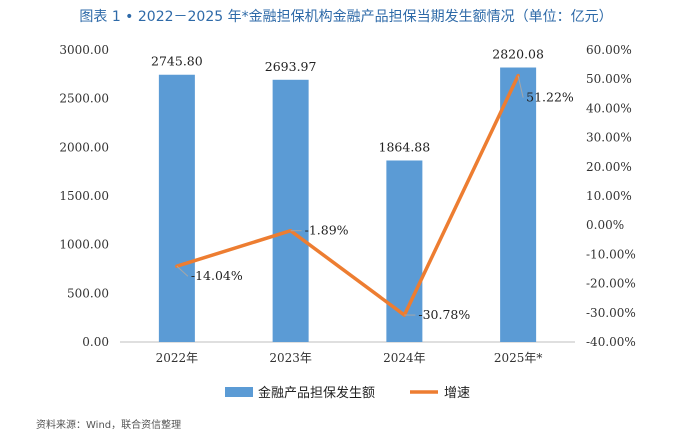  Describe the element at coordinates (605, 225) in the screenshot. I see `y-right-tick-label: 0.00%` at that location.